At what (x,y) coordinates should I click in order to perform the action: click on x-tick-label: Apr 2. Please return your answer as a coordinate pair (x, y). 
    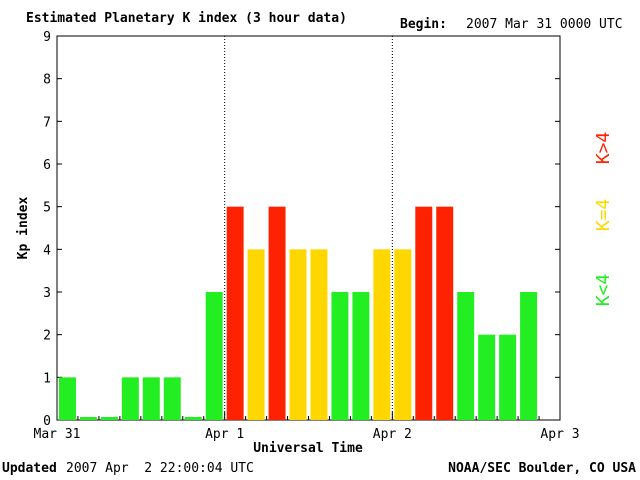
    Looking at the image, I should click on (392, 434).